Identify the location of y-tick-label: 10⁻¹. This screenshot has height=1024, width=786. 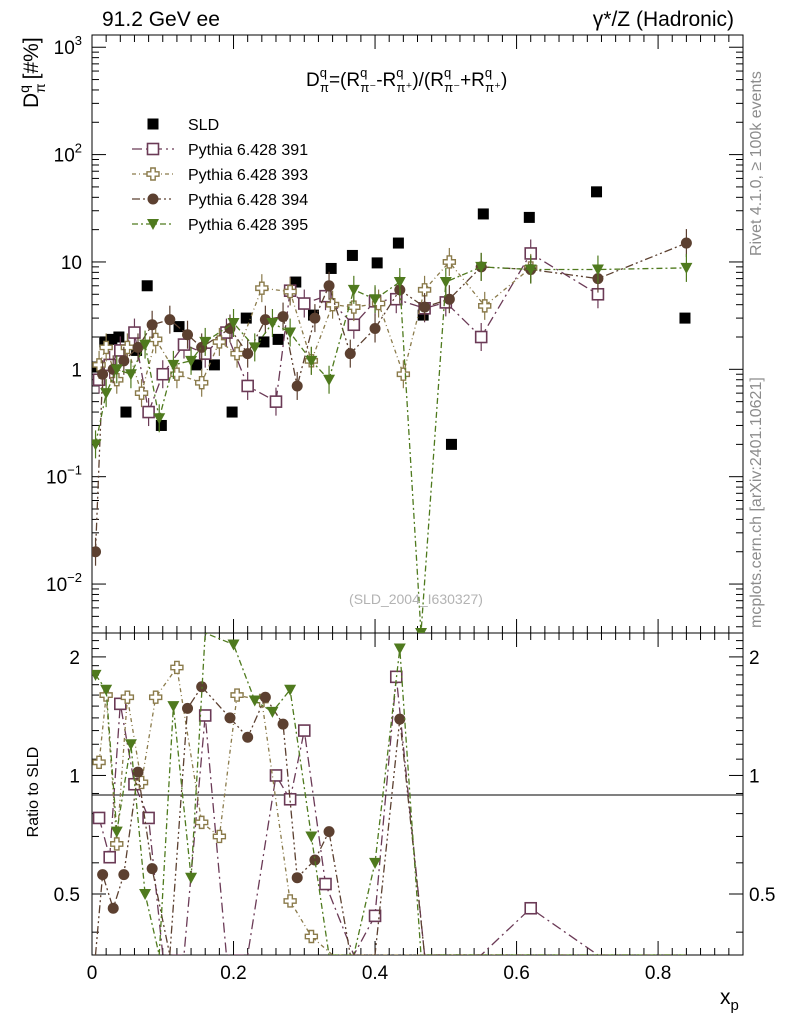
(64, 476).